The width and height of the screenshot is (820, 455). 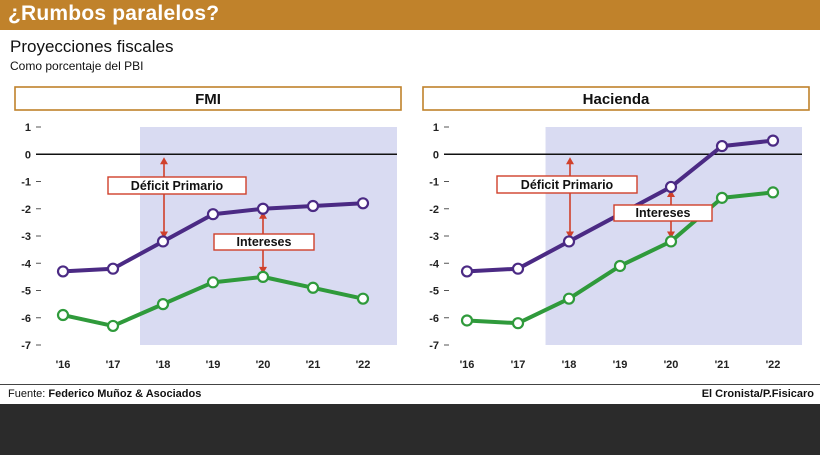 What do you see at coordinates (125, 394) in the screenshot?
I see `source-name: Federico Muñoz & Asociados` at bounding box center [125, 394].